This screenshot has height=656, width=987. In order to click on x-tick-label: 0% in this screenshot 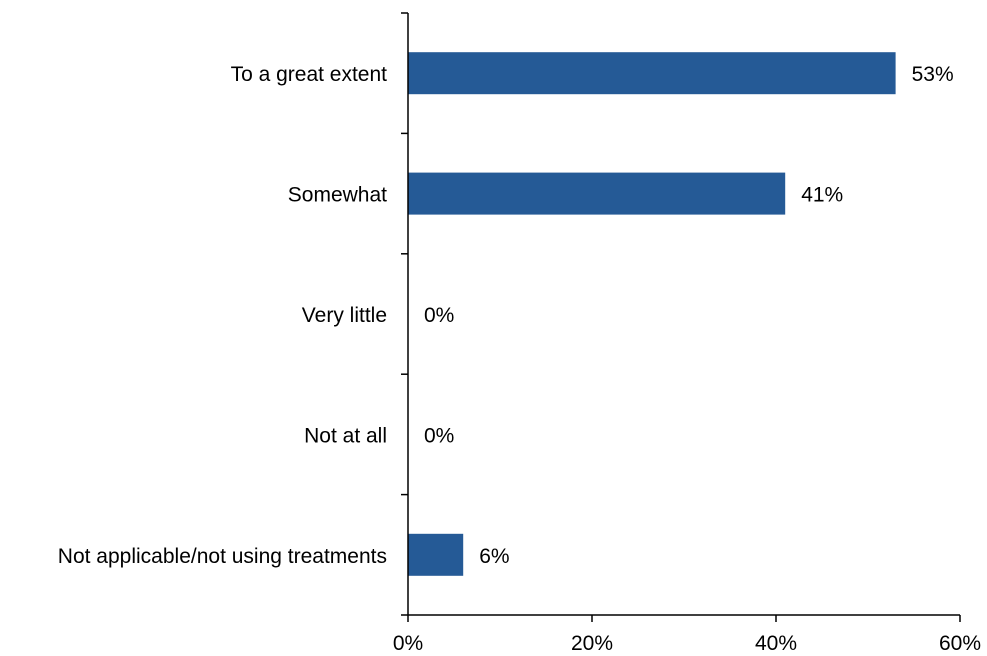, I will do `click(408, 643)`.